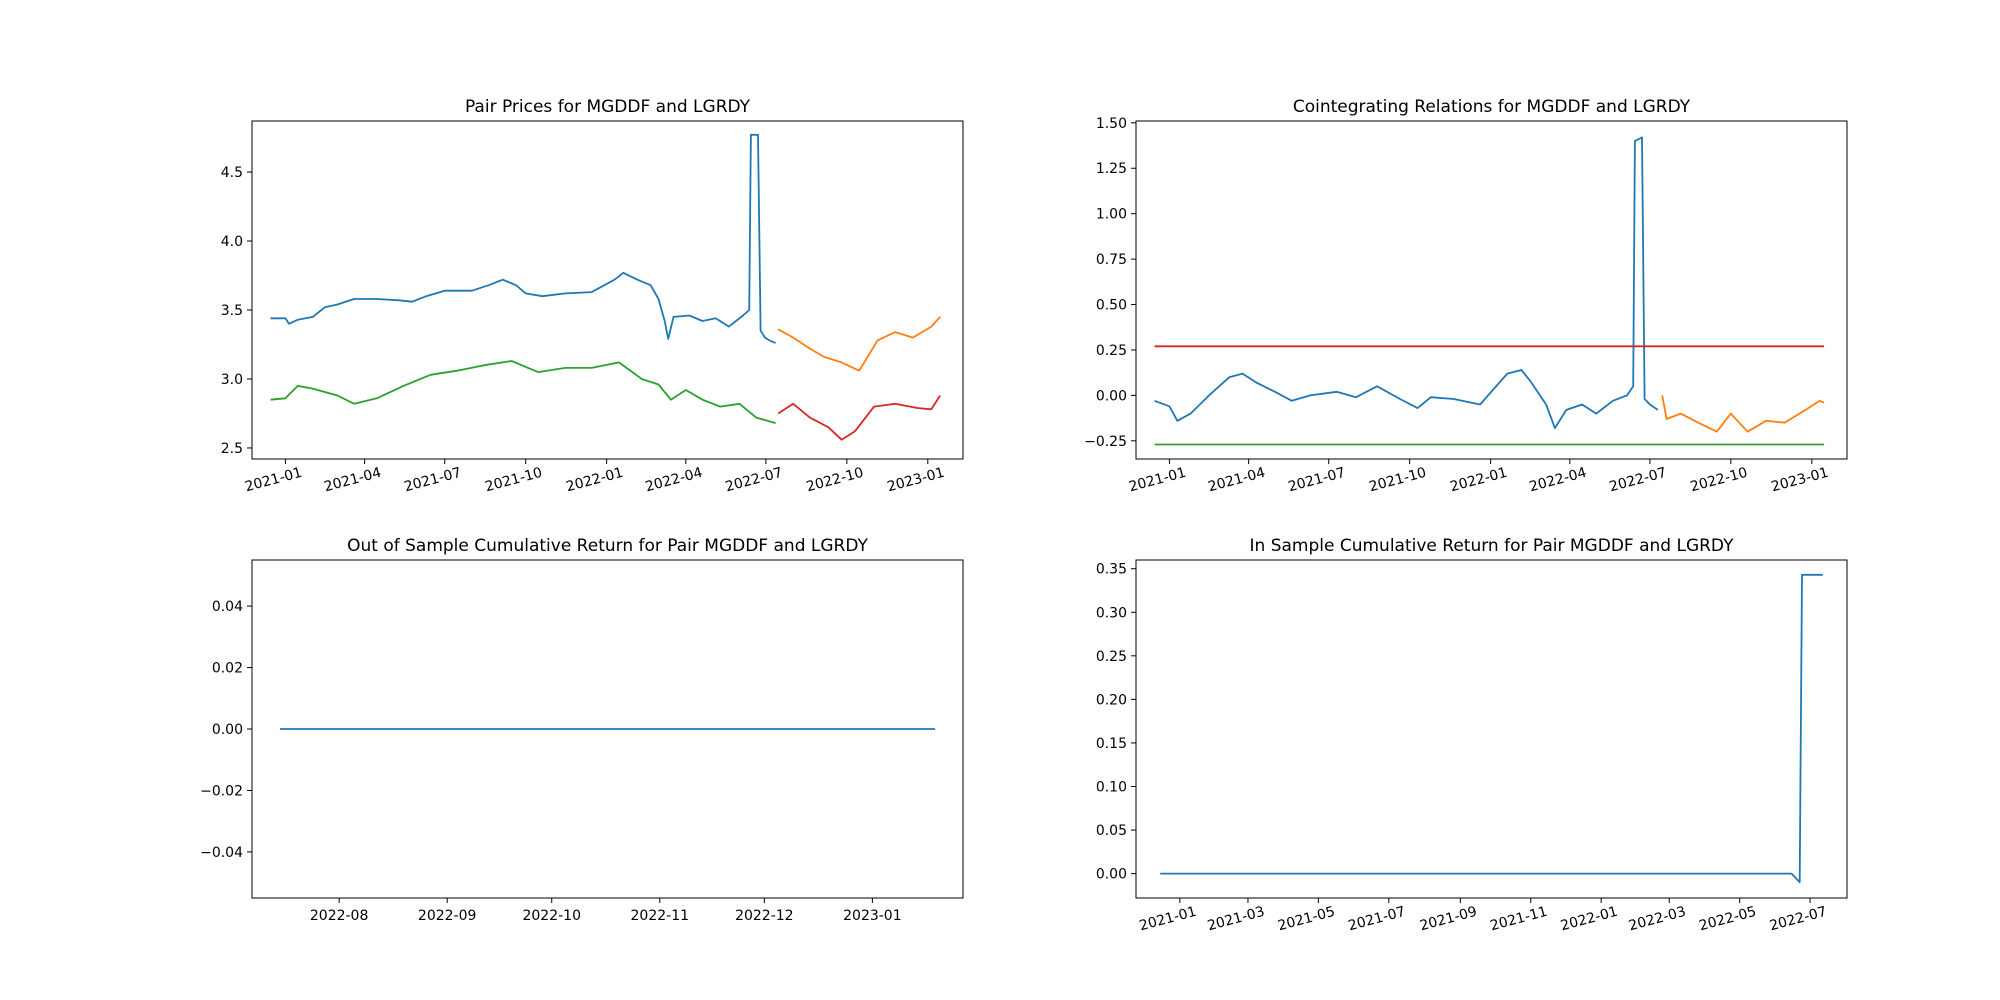 The image size is (2000, 1000). I want to click on y-tick-label: 0.02, so click(227, 669).